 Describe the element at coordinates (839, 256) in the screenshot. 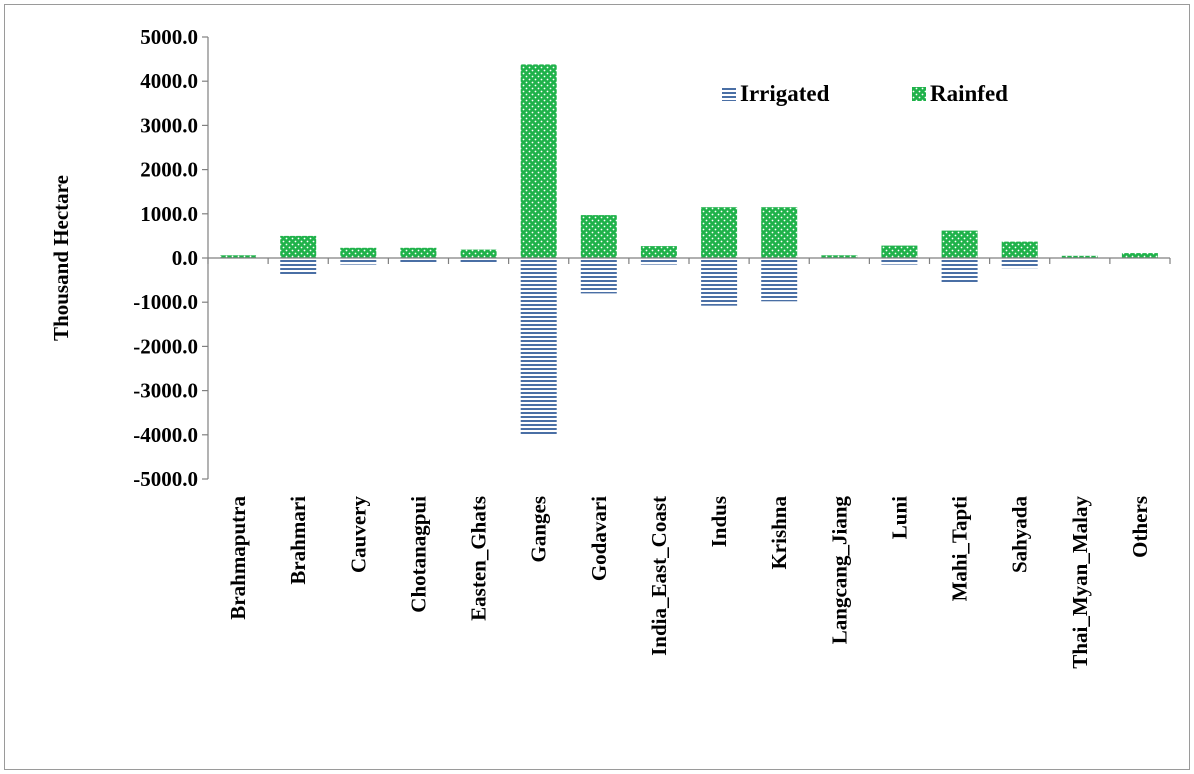

I see `bar-rainfed-langcang-jiang` at that location.